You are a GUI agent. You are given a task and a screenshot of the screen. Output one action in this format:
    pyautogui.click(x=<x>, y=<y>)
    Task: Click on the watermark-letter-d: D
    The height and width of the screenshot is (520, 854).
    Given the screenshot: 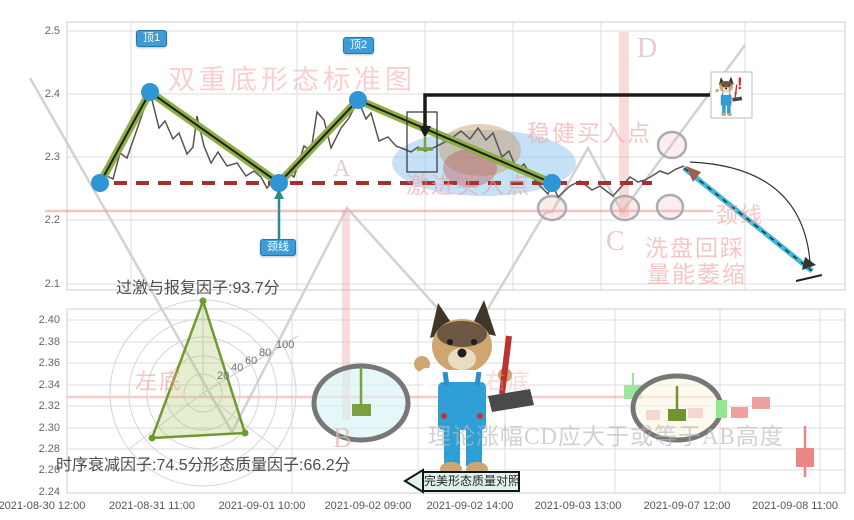 What is the action you would take?
    pyautogui.click(x=647, y=48)
    